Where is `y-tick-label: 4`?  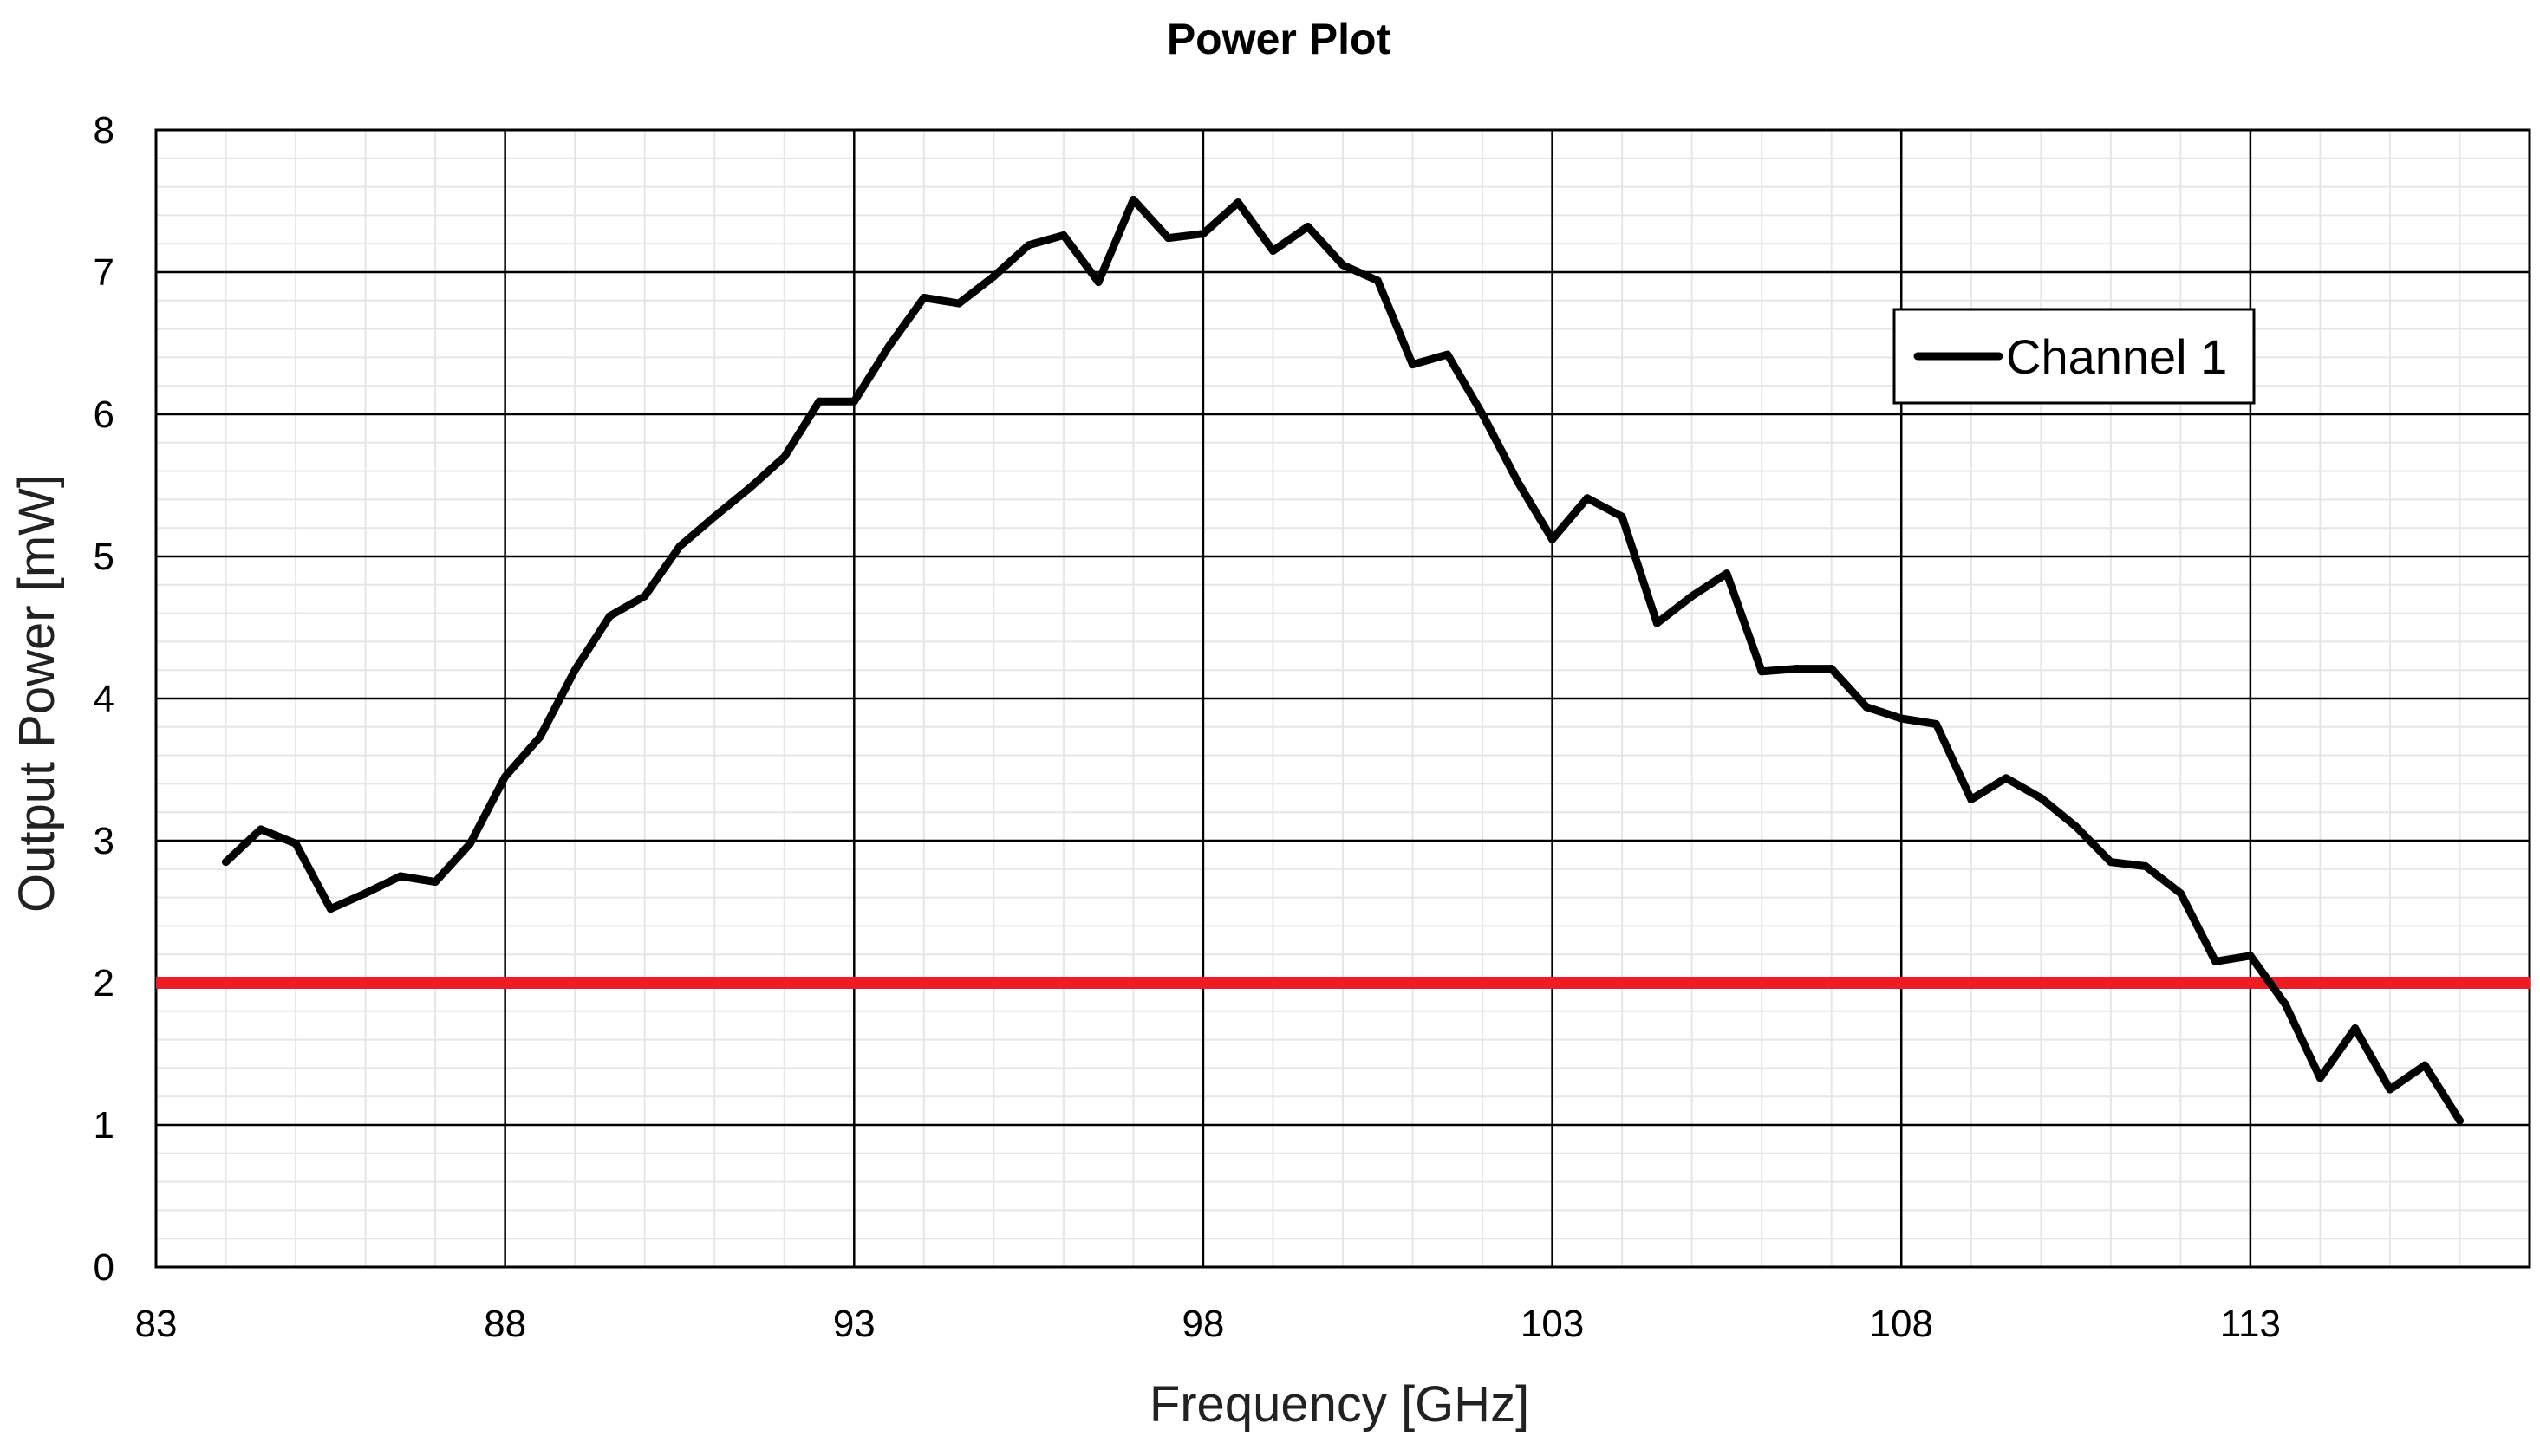
y-tick-label: 4 is located at coordinates (104, 699).